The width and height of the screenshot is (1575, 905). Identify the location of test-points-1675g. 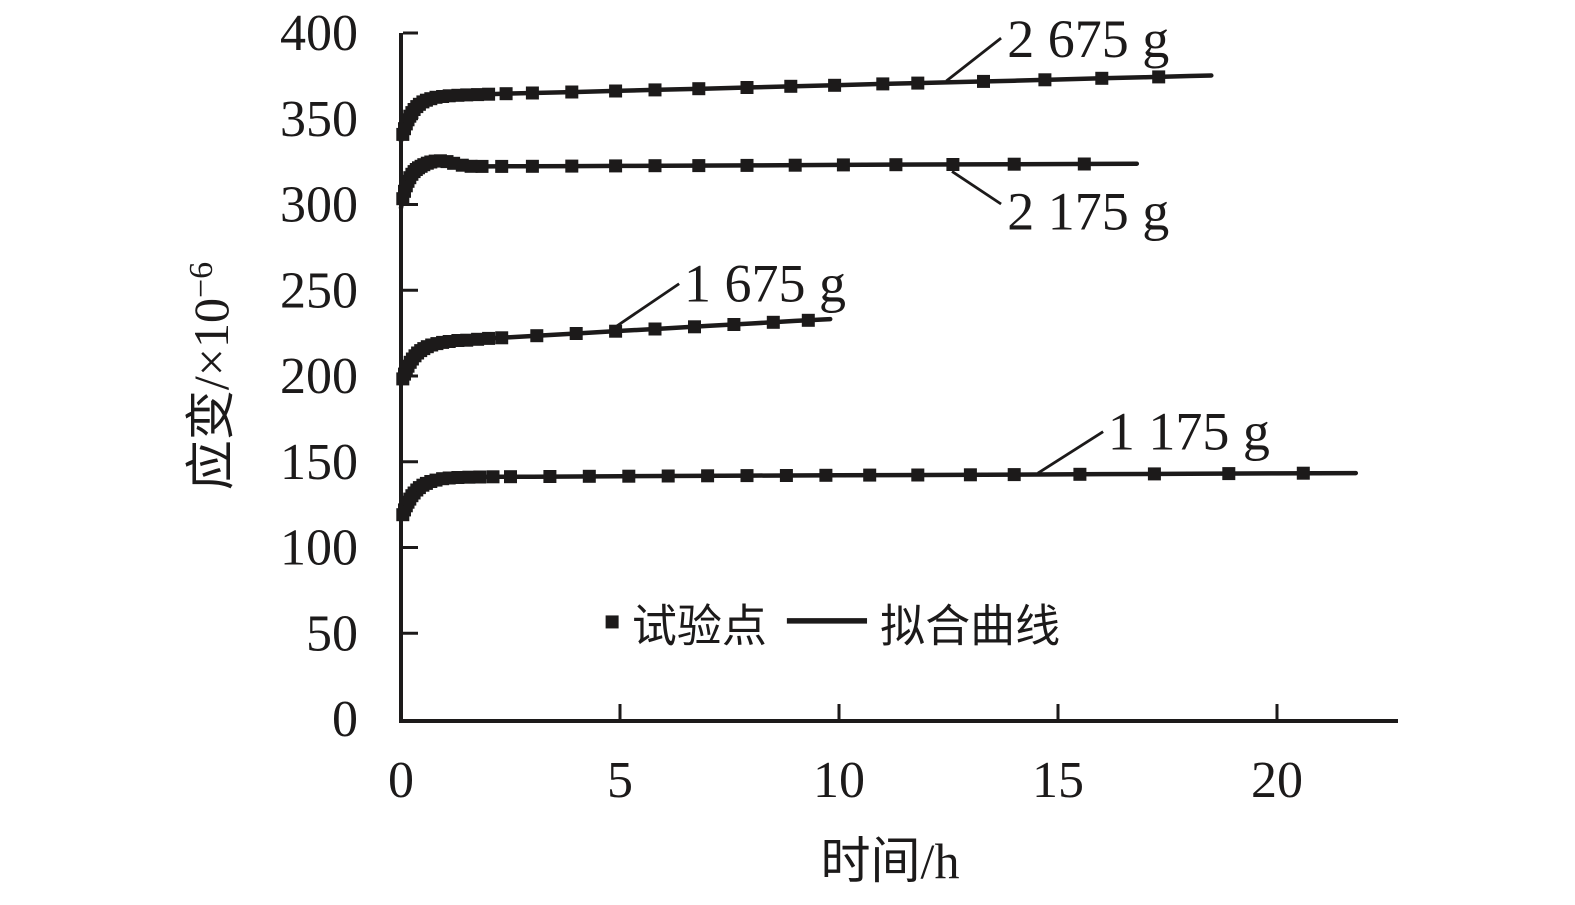
(605, 349).